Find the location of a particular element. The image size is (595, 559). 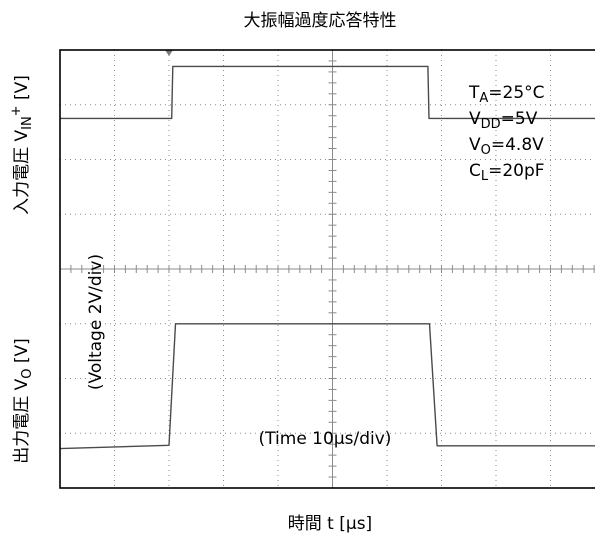

y-axis-label-input-sub: IN is located at coordinates (27, 123).